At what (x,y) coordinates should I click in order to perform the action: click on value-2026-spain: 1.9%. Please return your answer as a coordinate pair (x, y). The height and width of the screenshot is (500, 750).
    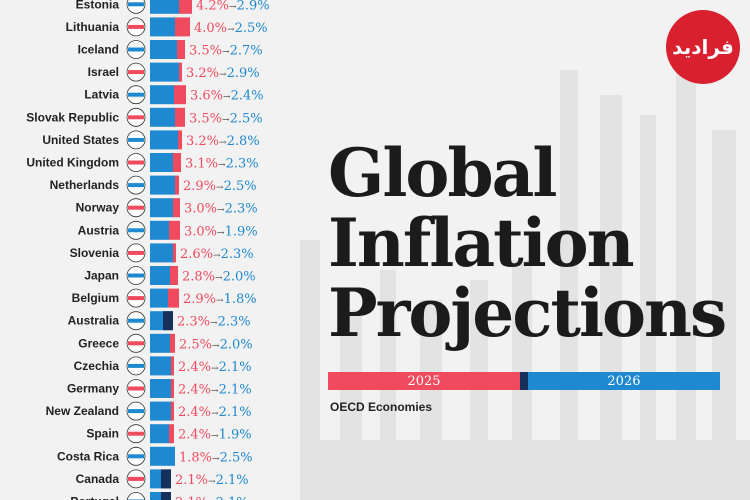
    Looking at the image, I should click on (235, 435).